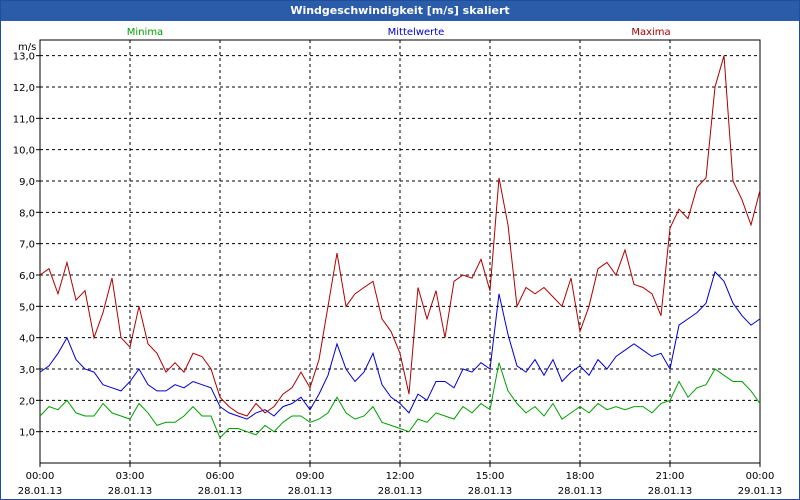 Image resolution: width=800 pixels, height=500 pixels. Describe the element at coordinates (27, 245) in the screenshot. I see `y-tick-label: 7,0` at that location.